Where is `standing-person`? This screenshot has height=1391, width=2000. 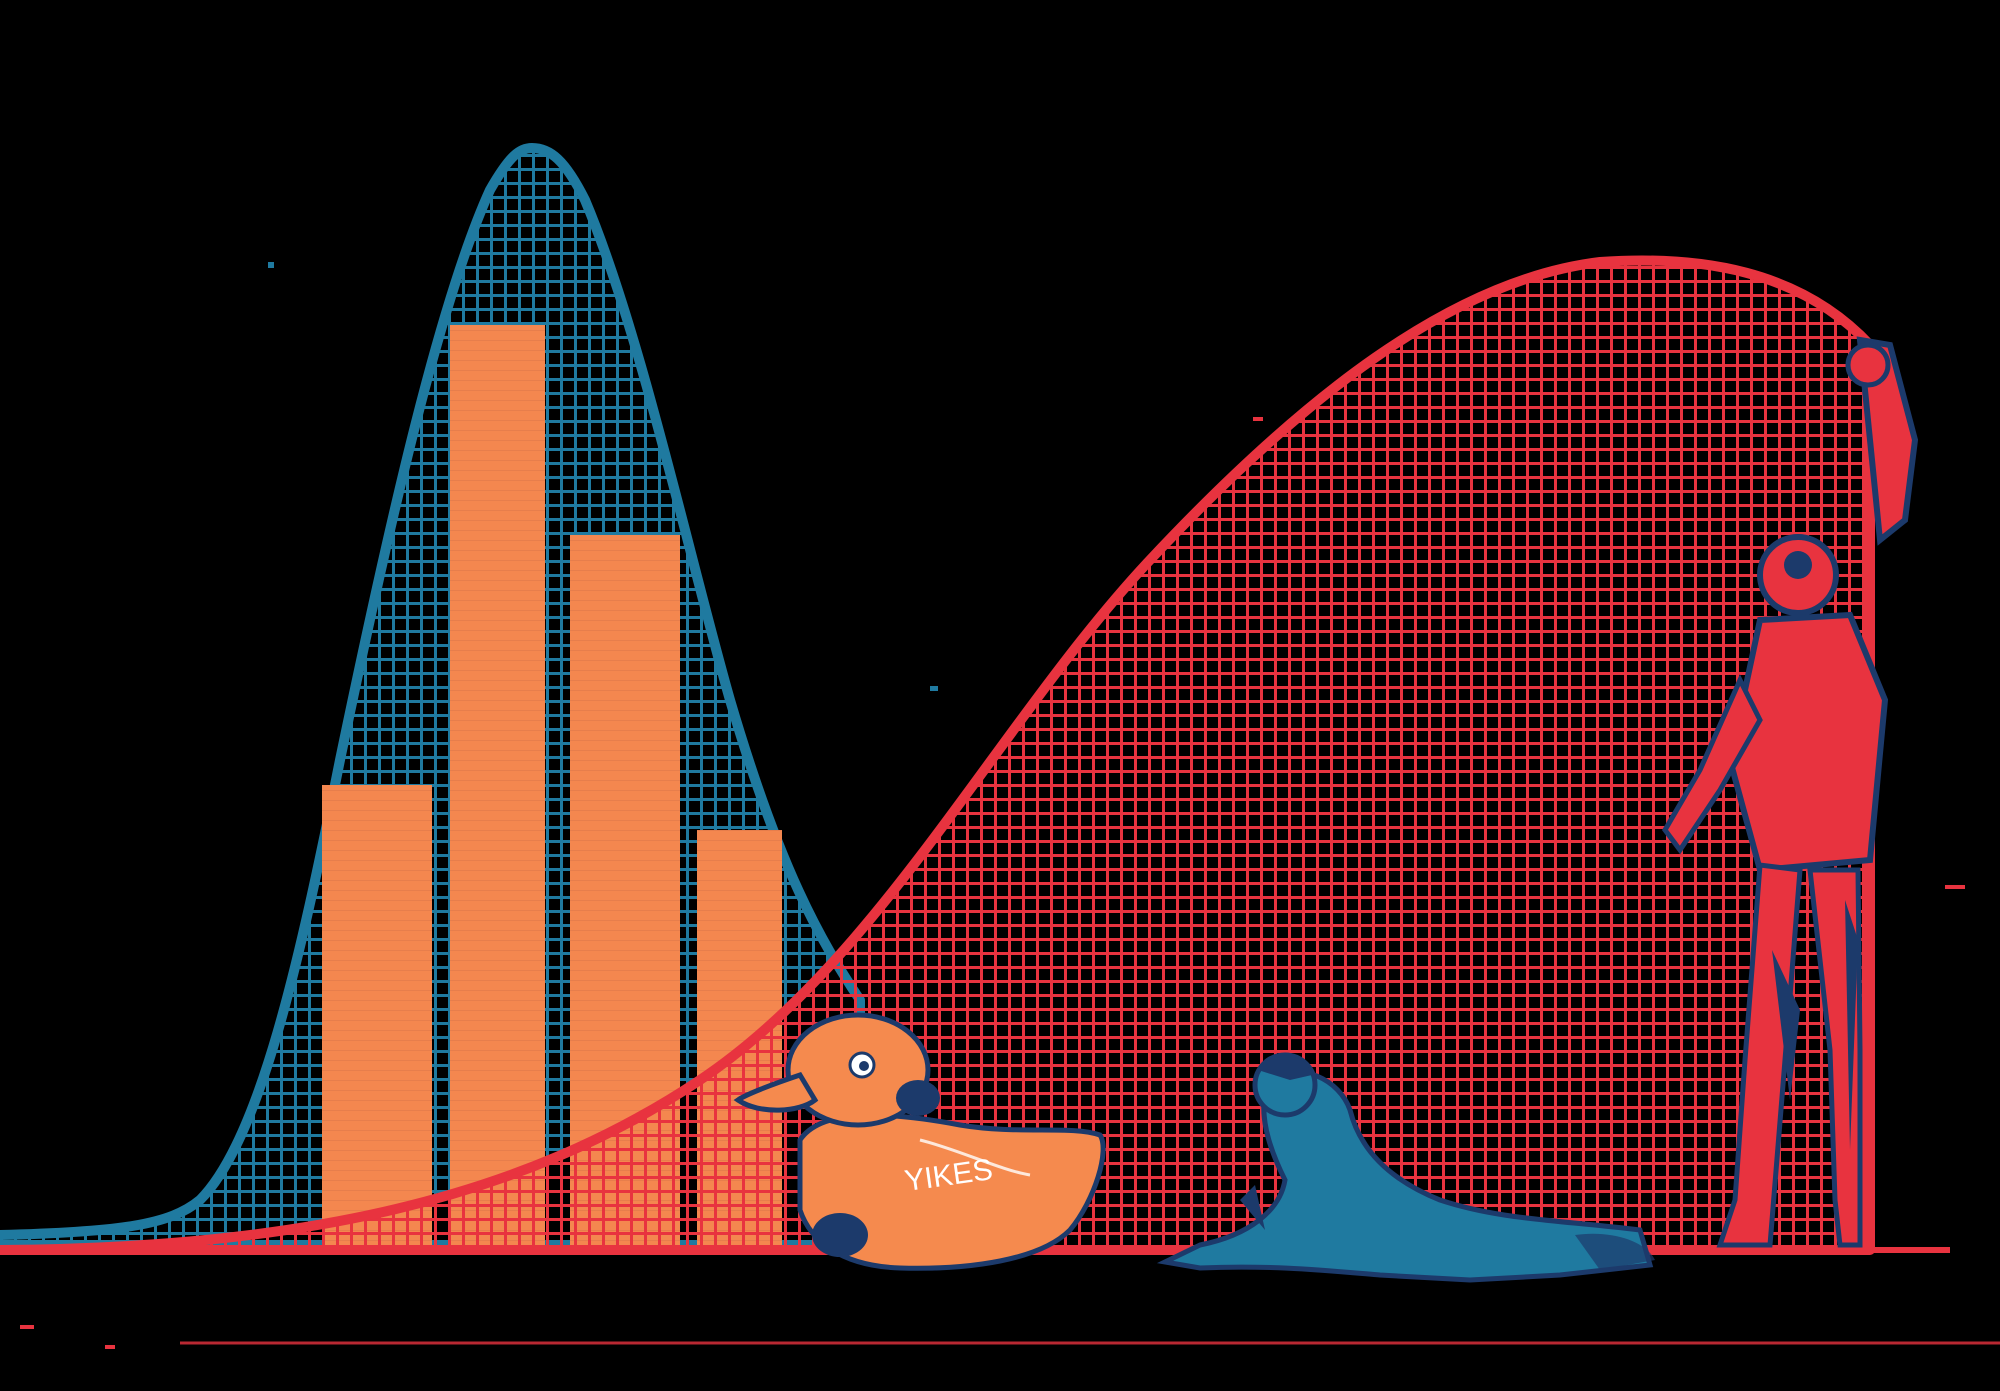
standing-person is located at coordinates (1790, 792).